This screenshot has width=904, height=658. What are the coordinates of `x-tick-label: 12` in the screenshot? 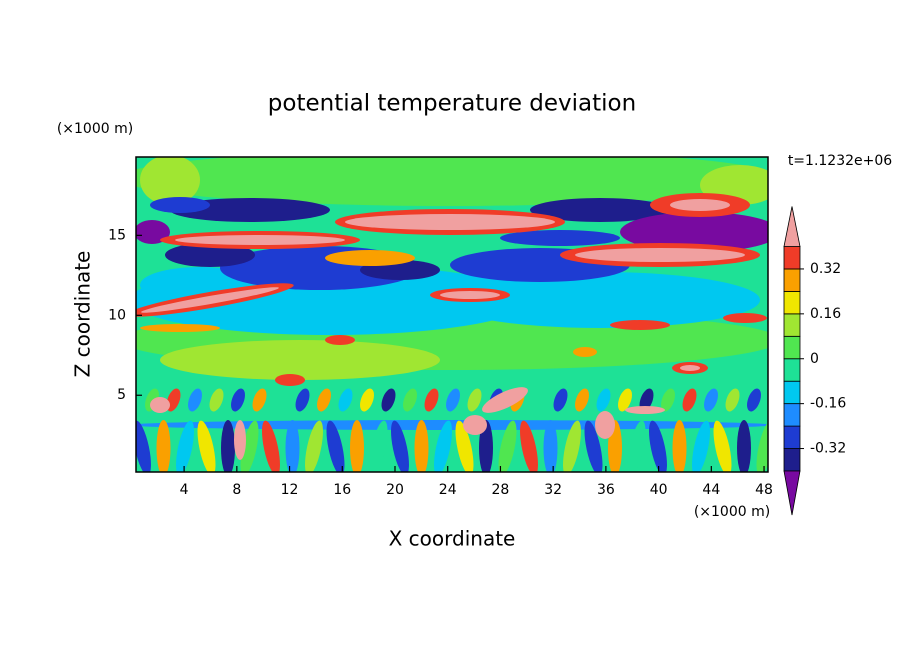 It's located at (290, 490).